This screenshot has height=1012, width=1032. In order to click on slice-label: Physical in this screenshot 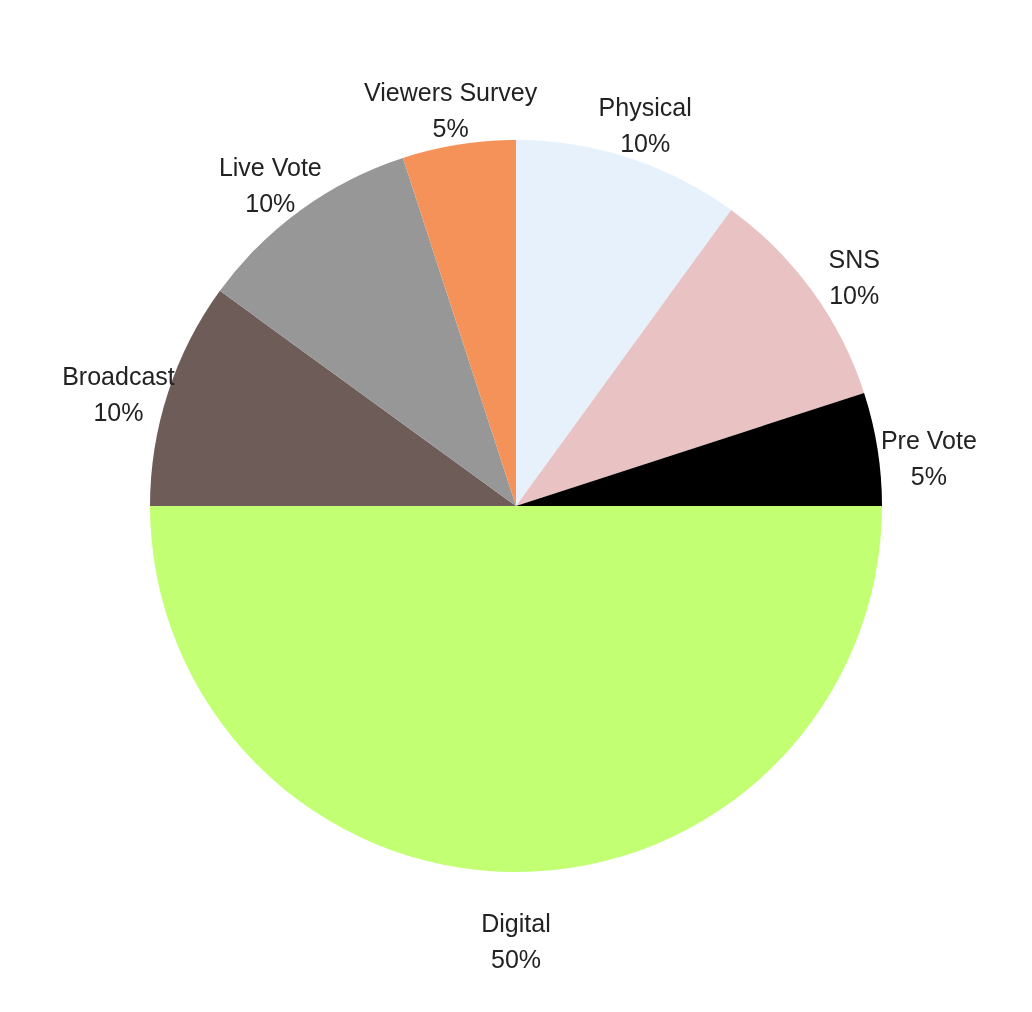, I will do `click(645, 107)`.